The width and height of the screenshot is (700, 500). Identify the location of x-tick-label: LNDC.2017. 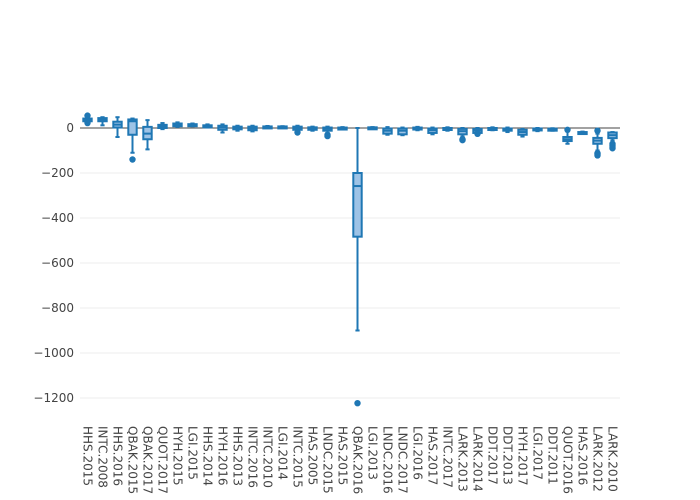
(403, 460).